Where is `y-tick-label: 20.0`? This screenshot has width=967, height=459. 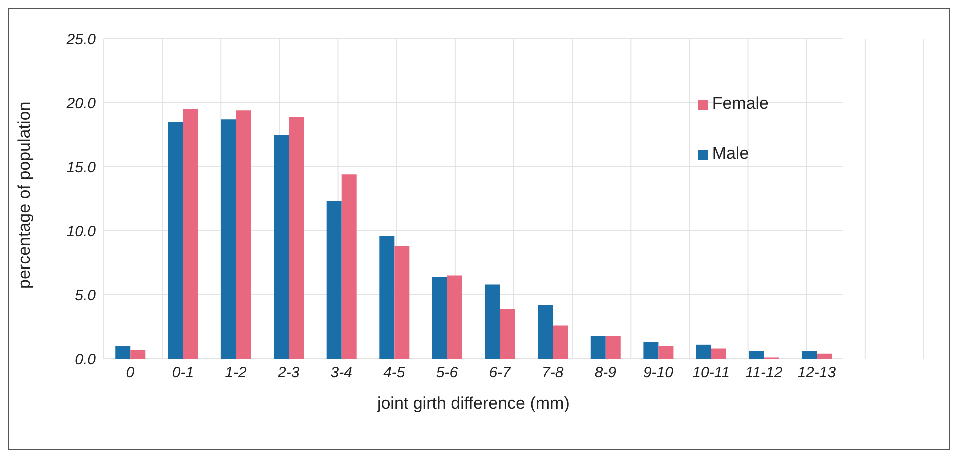
y-tick-label: 20.0 is located at coordinates (81, 103).